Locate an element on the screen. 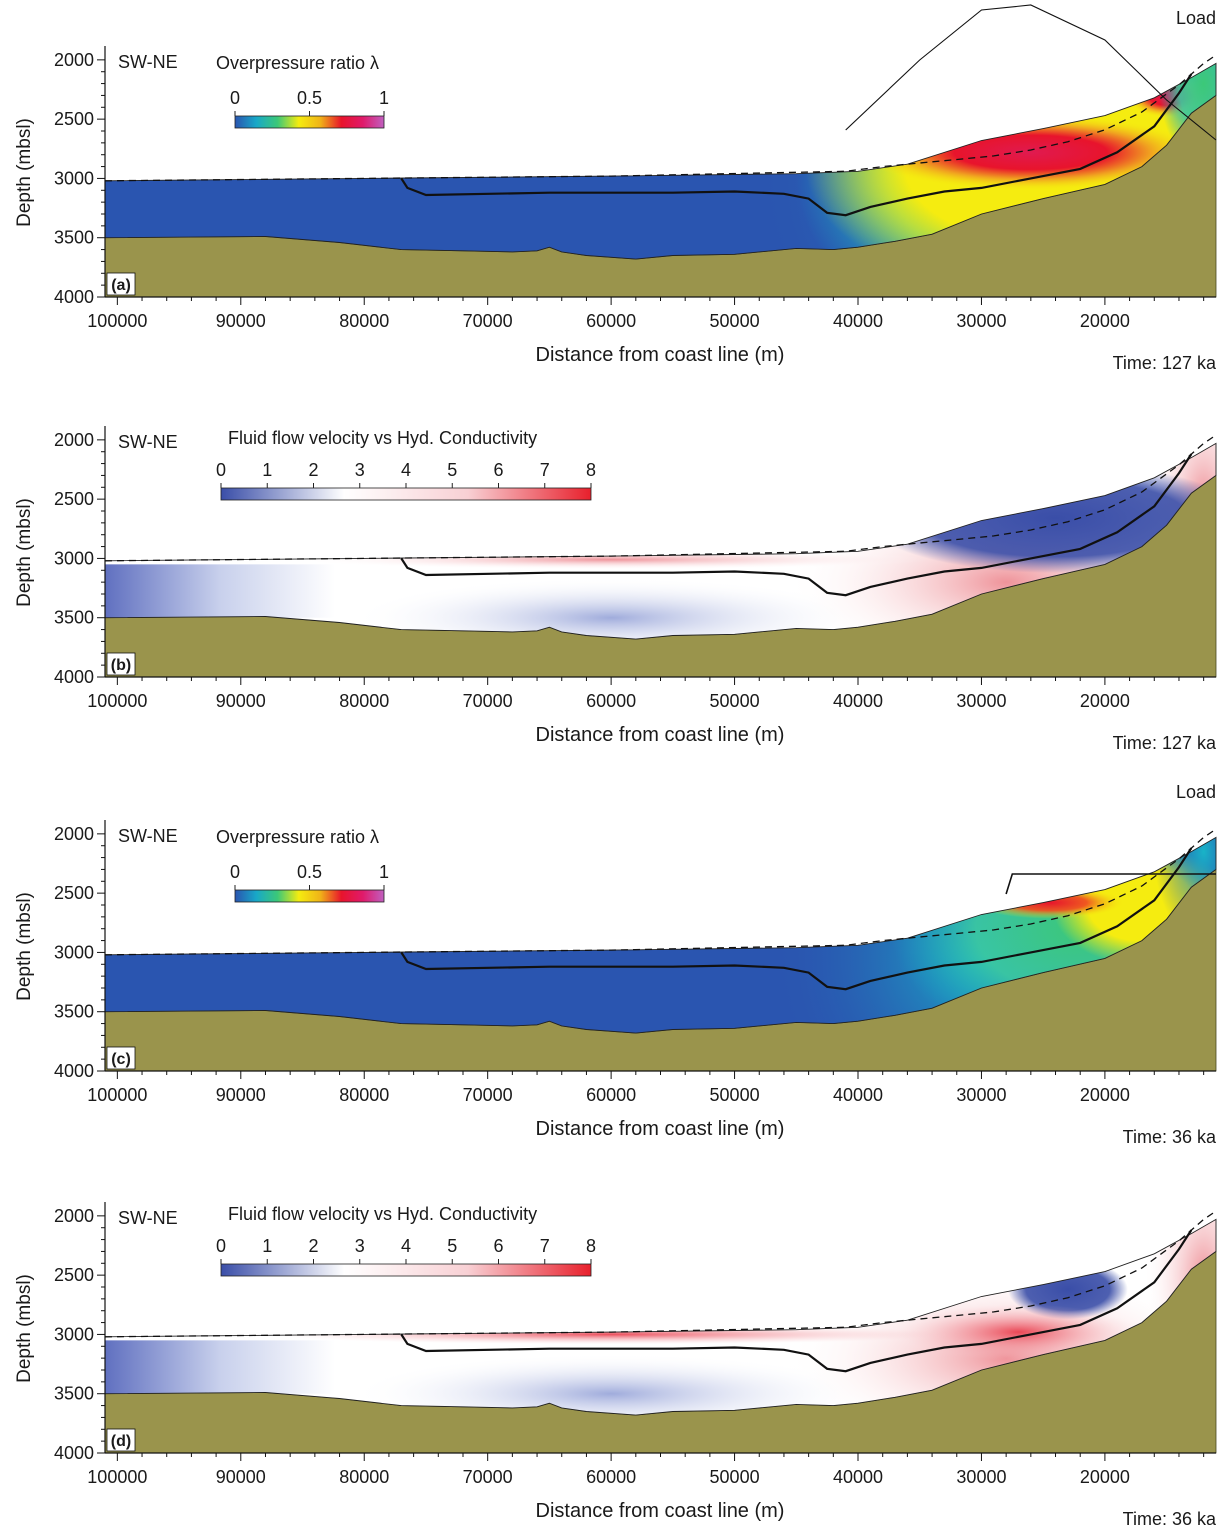  panel-label: (d) is located at coordinates (121, 1441).